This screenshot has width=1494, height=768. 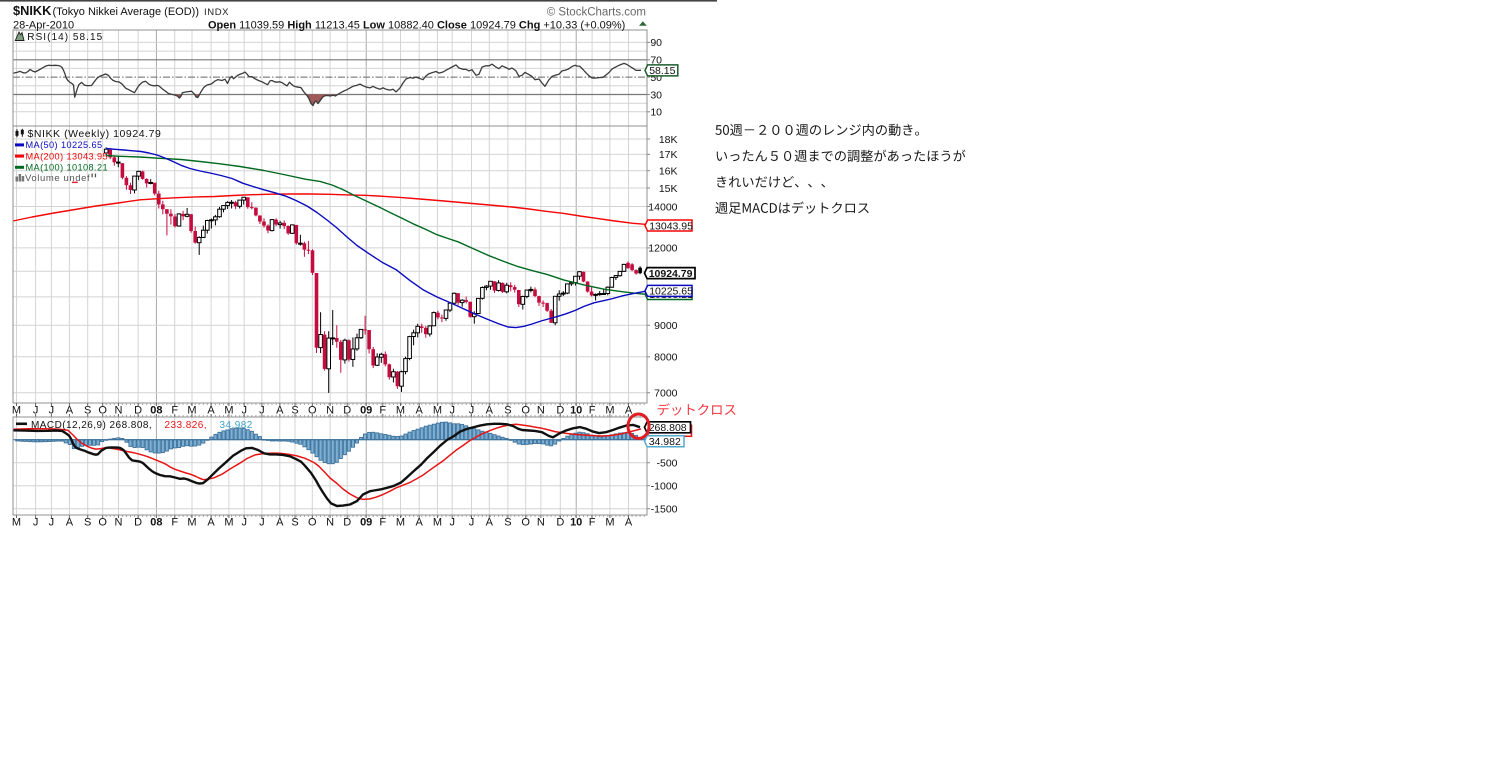 I want to click on svg-text: 14000, so click(x=662, y=207).